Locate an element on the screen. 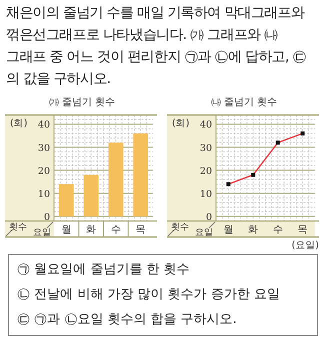 The height and width of the screenshot is (344, 320). text: ㉢ ㉠과 ㉡요일 횟수의 합을 구하시오. is located at coordinates (127, 320).